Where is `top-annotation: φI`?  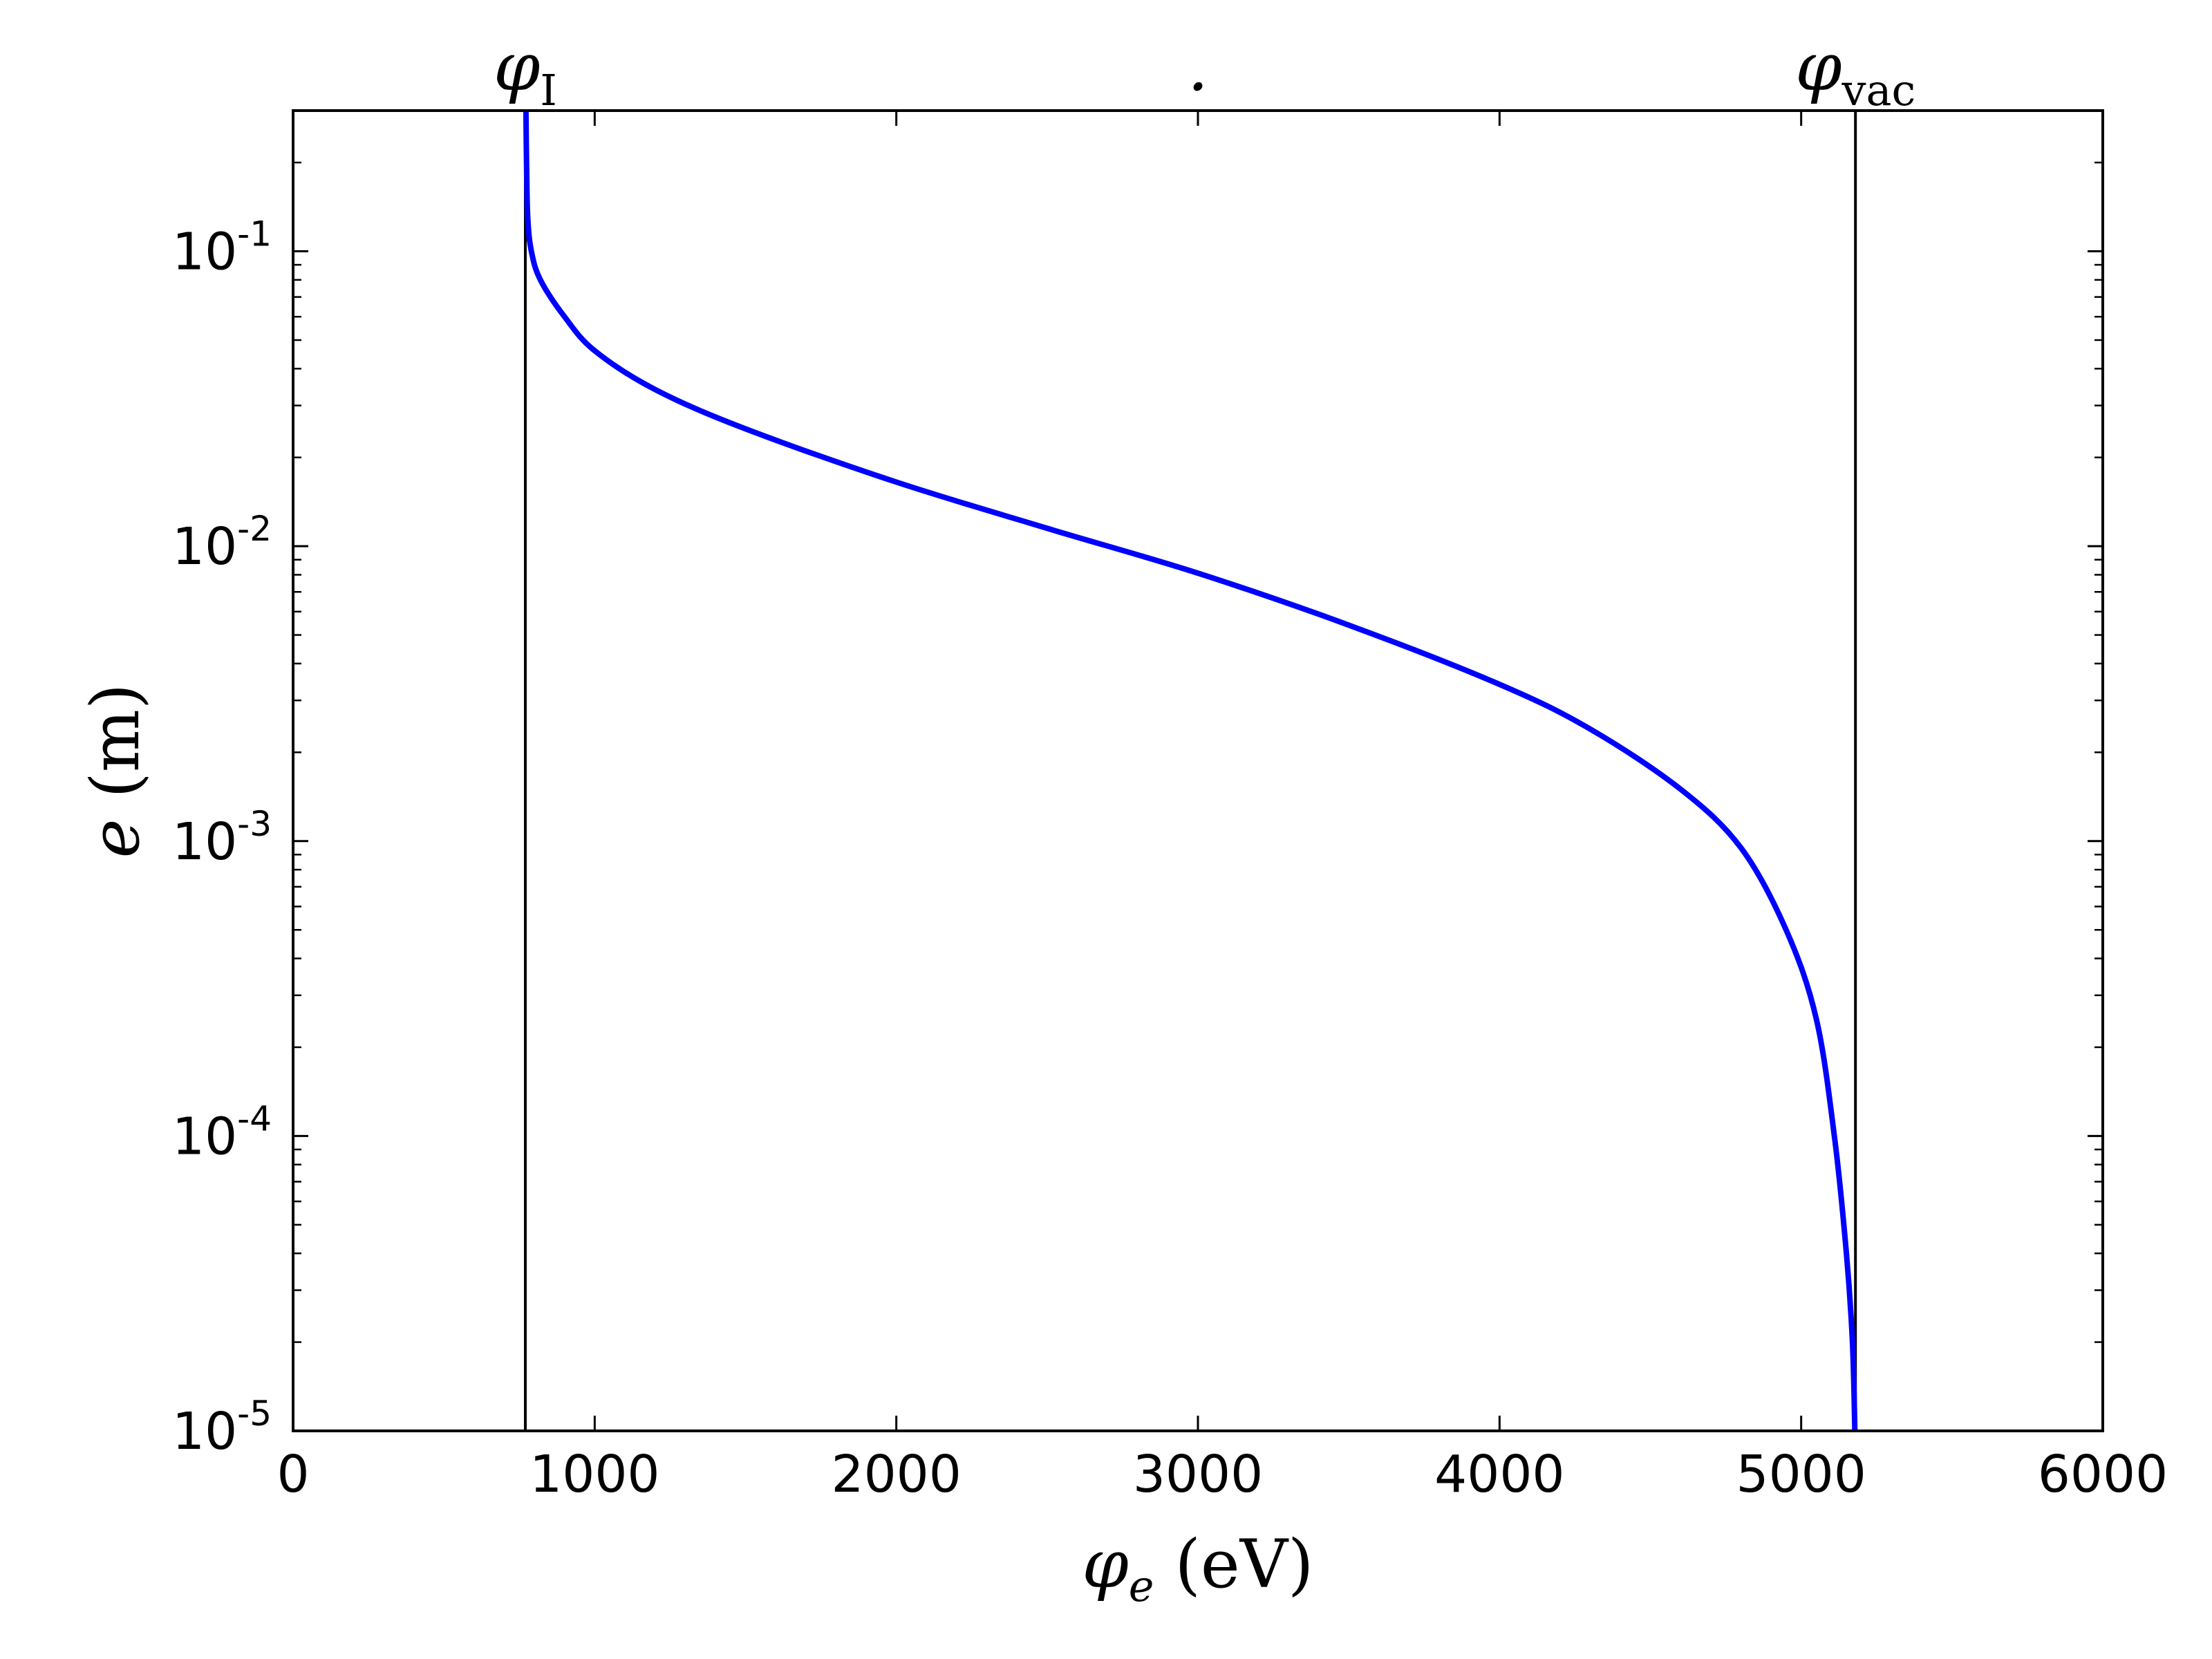 top-annotation: φI is located at coordinates (525, 71).